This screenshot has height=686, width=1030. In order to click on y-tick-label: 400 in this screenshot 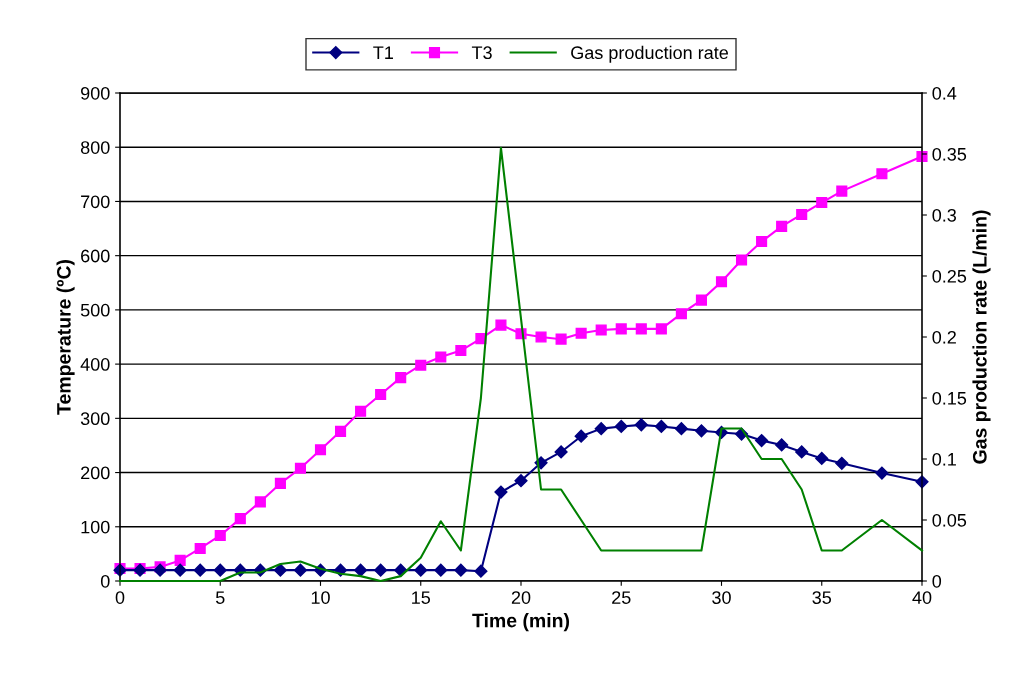, I will do `click(95, 364)`.